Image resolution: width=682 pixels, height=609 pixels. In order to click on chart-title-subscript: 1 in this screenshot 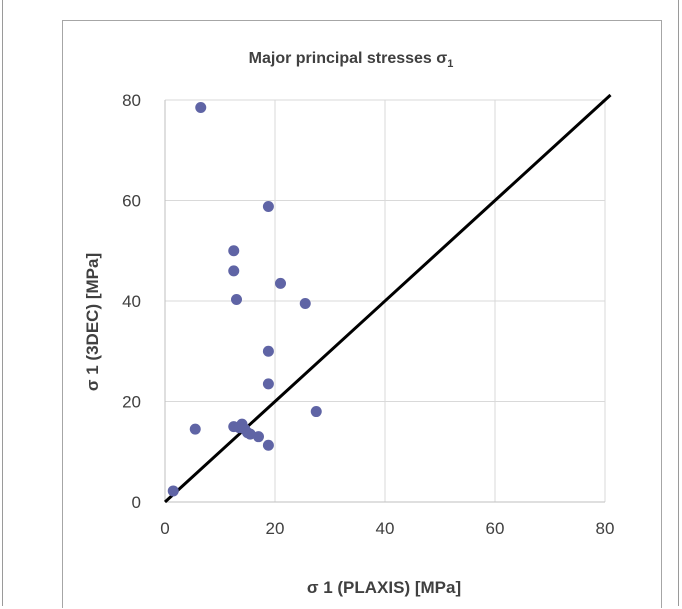, I will do `click(450, 64)`.